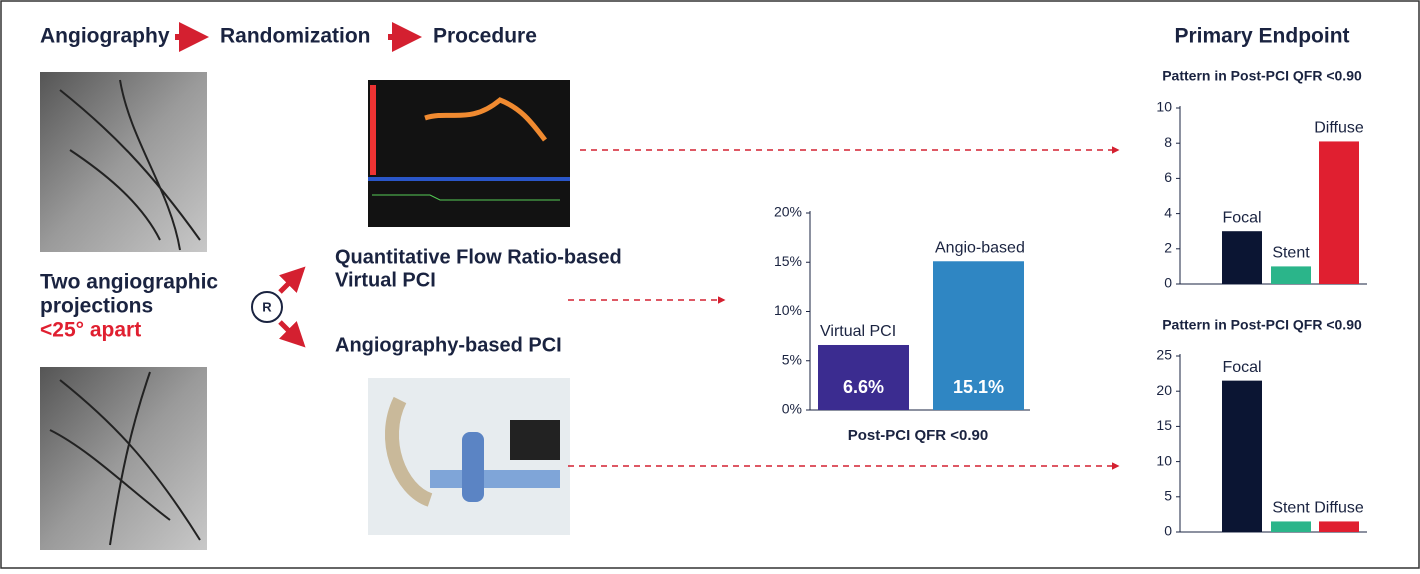  What do you see at coordinates (385, 280) in the screenshot?
I see `arm-label: Virtual PCI` at bounding box center [385, 280].